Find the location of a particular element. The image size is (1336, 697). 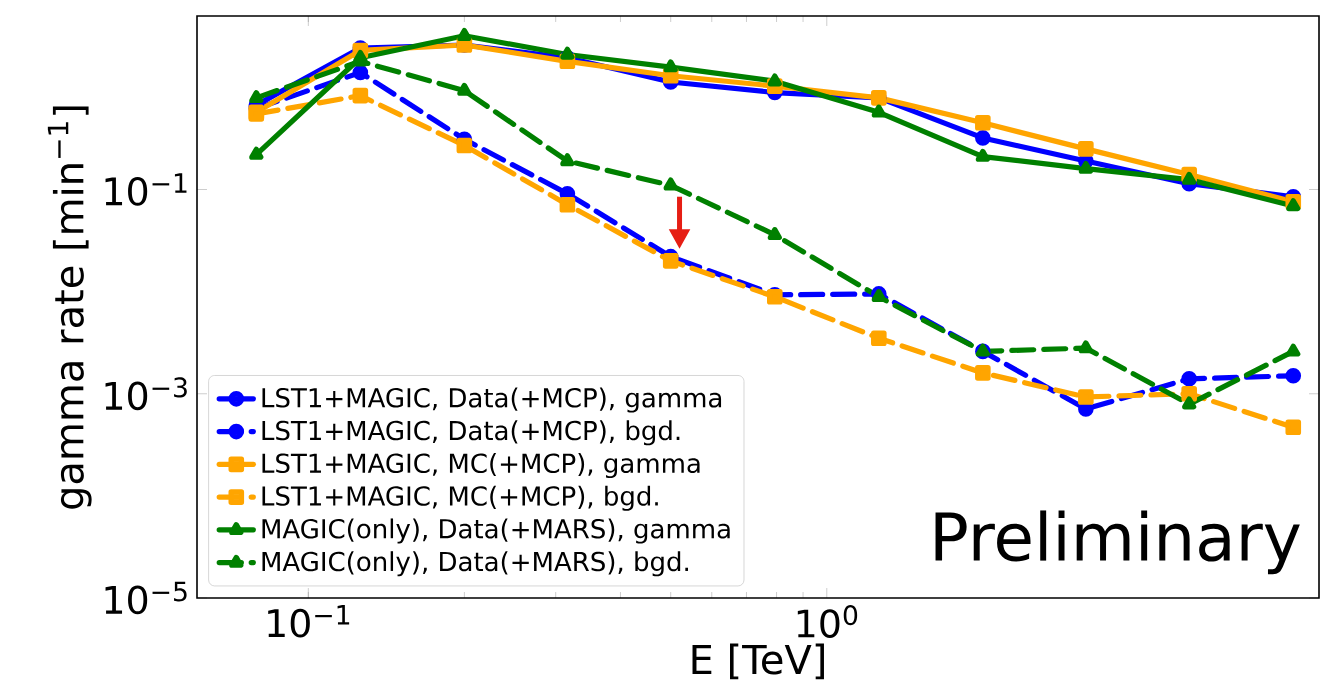

y-axis-title: gamma rate [min$^{−1}$] is located at coordinates (69, 307).